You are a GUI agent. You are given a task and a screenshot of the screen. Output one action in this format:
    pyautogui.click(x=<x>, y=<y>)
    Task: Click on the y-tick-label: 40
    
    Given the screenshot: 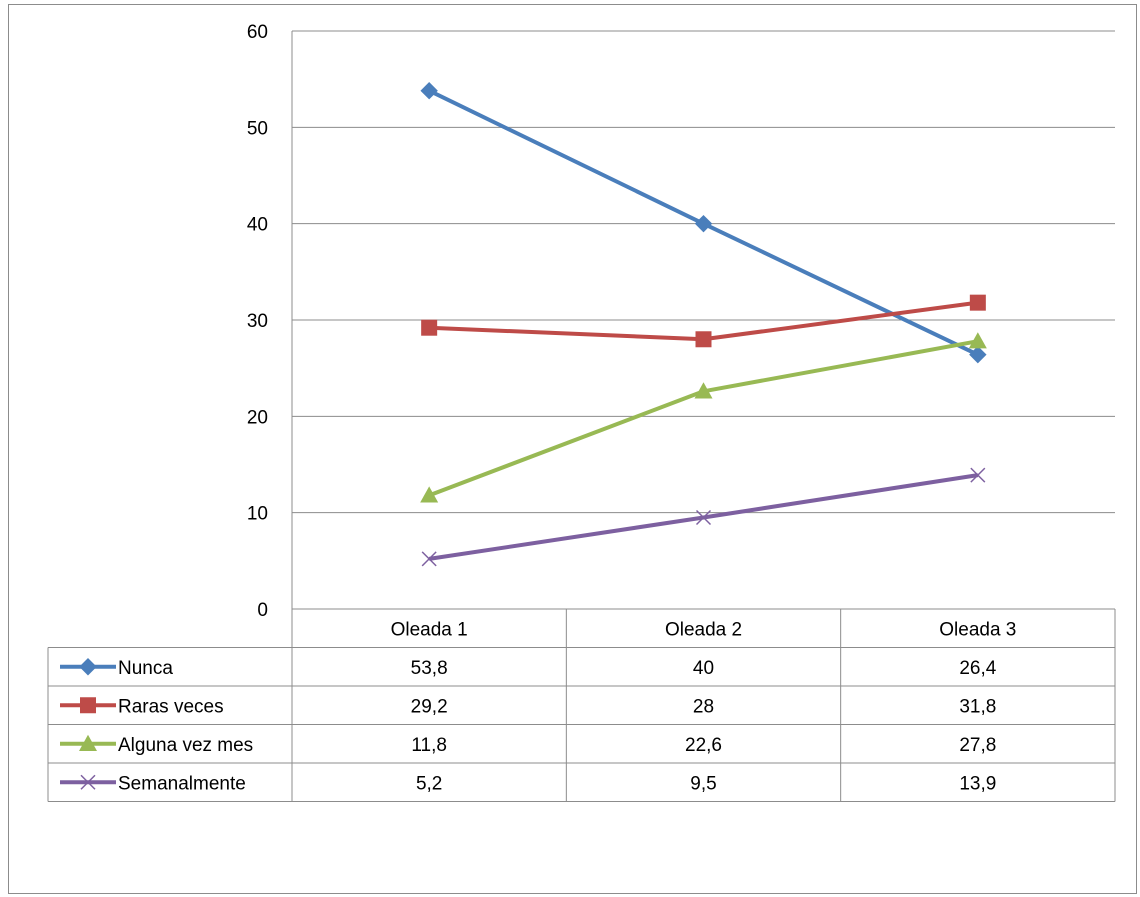 What is the action you would take?
    pyautogui.click(x=257, y=225)
    